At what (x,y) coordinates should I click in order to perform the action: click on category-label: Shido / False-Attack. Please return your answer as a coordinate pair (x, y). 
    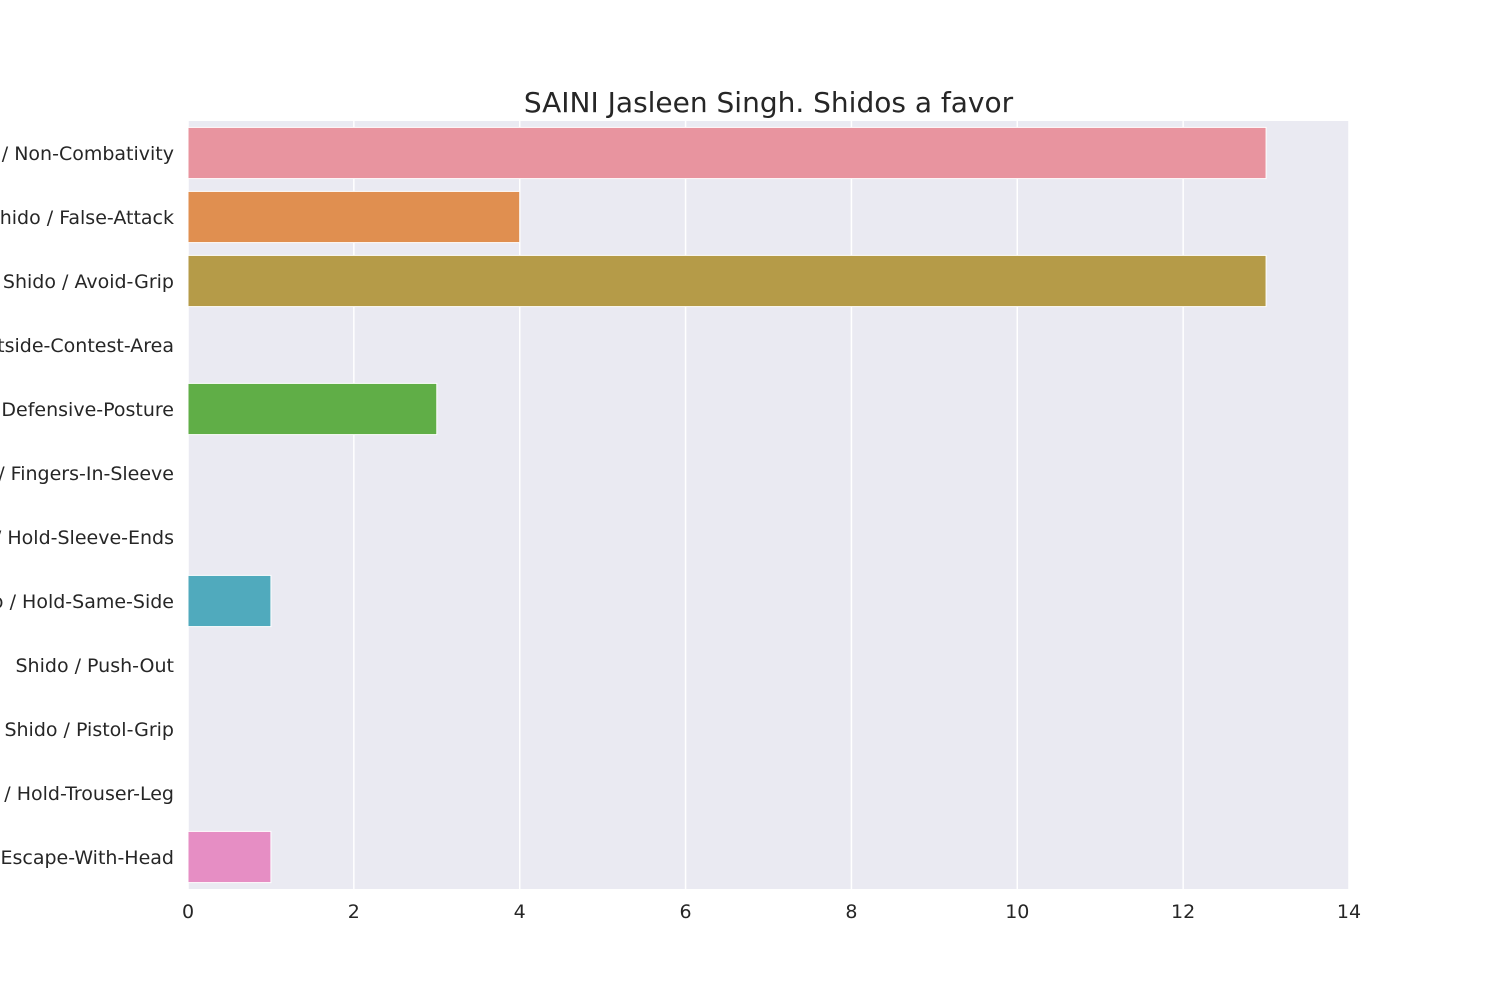
    Looking at the image, I should click on (87, 218).